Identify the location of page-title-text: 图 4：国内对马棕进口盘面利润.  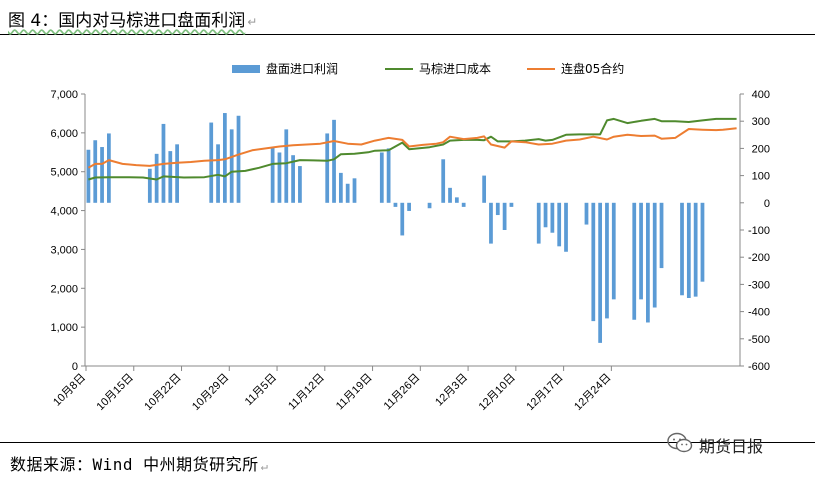
(127, 21).